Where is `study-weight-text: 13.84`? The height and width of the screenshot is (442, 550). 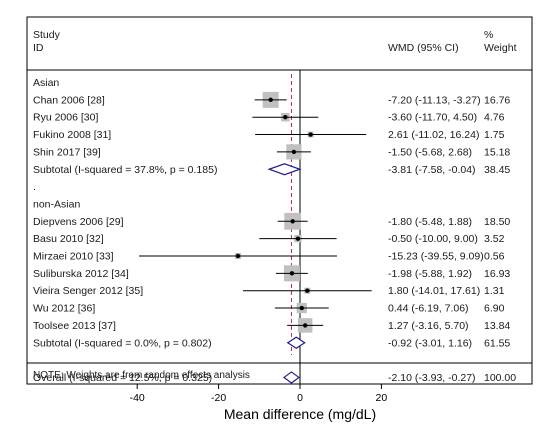 study-weight-text: 13.84 is located at coordinates (497, 326).